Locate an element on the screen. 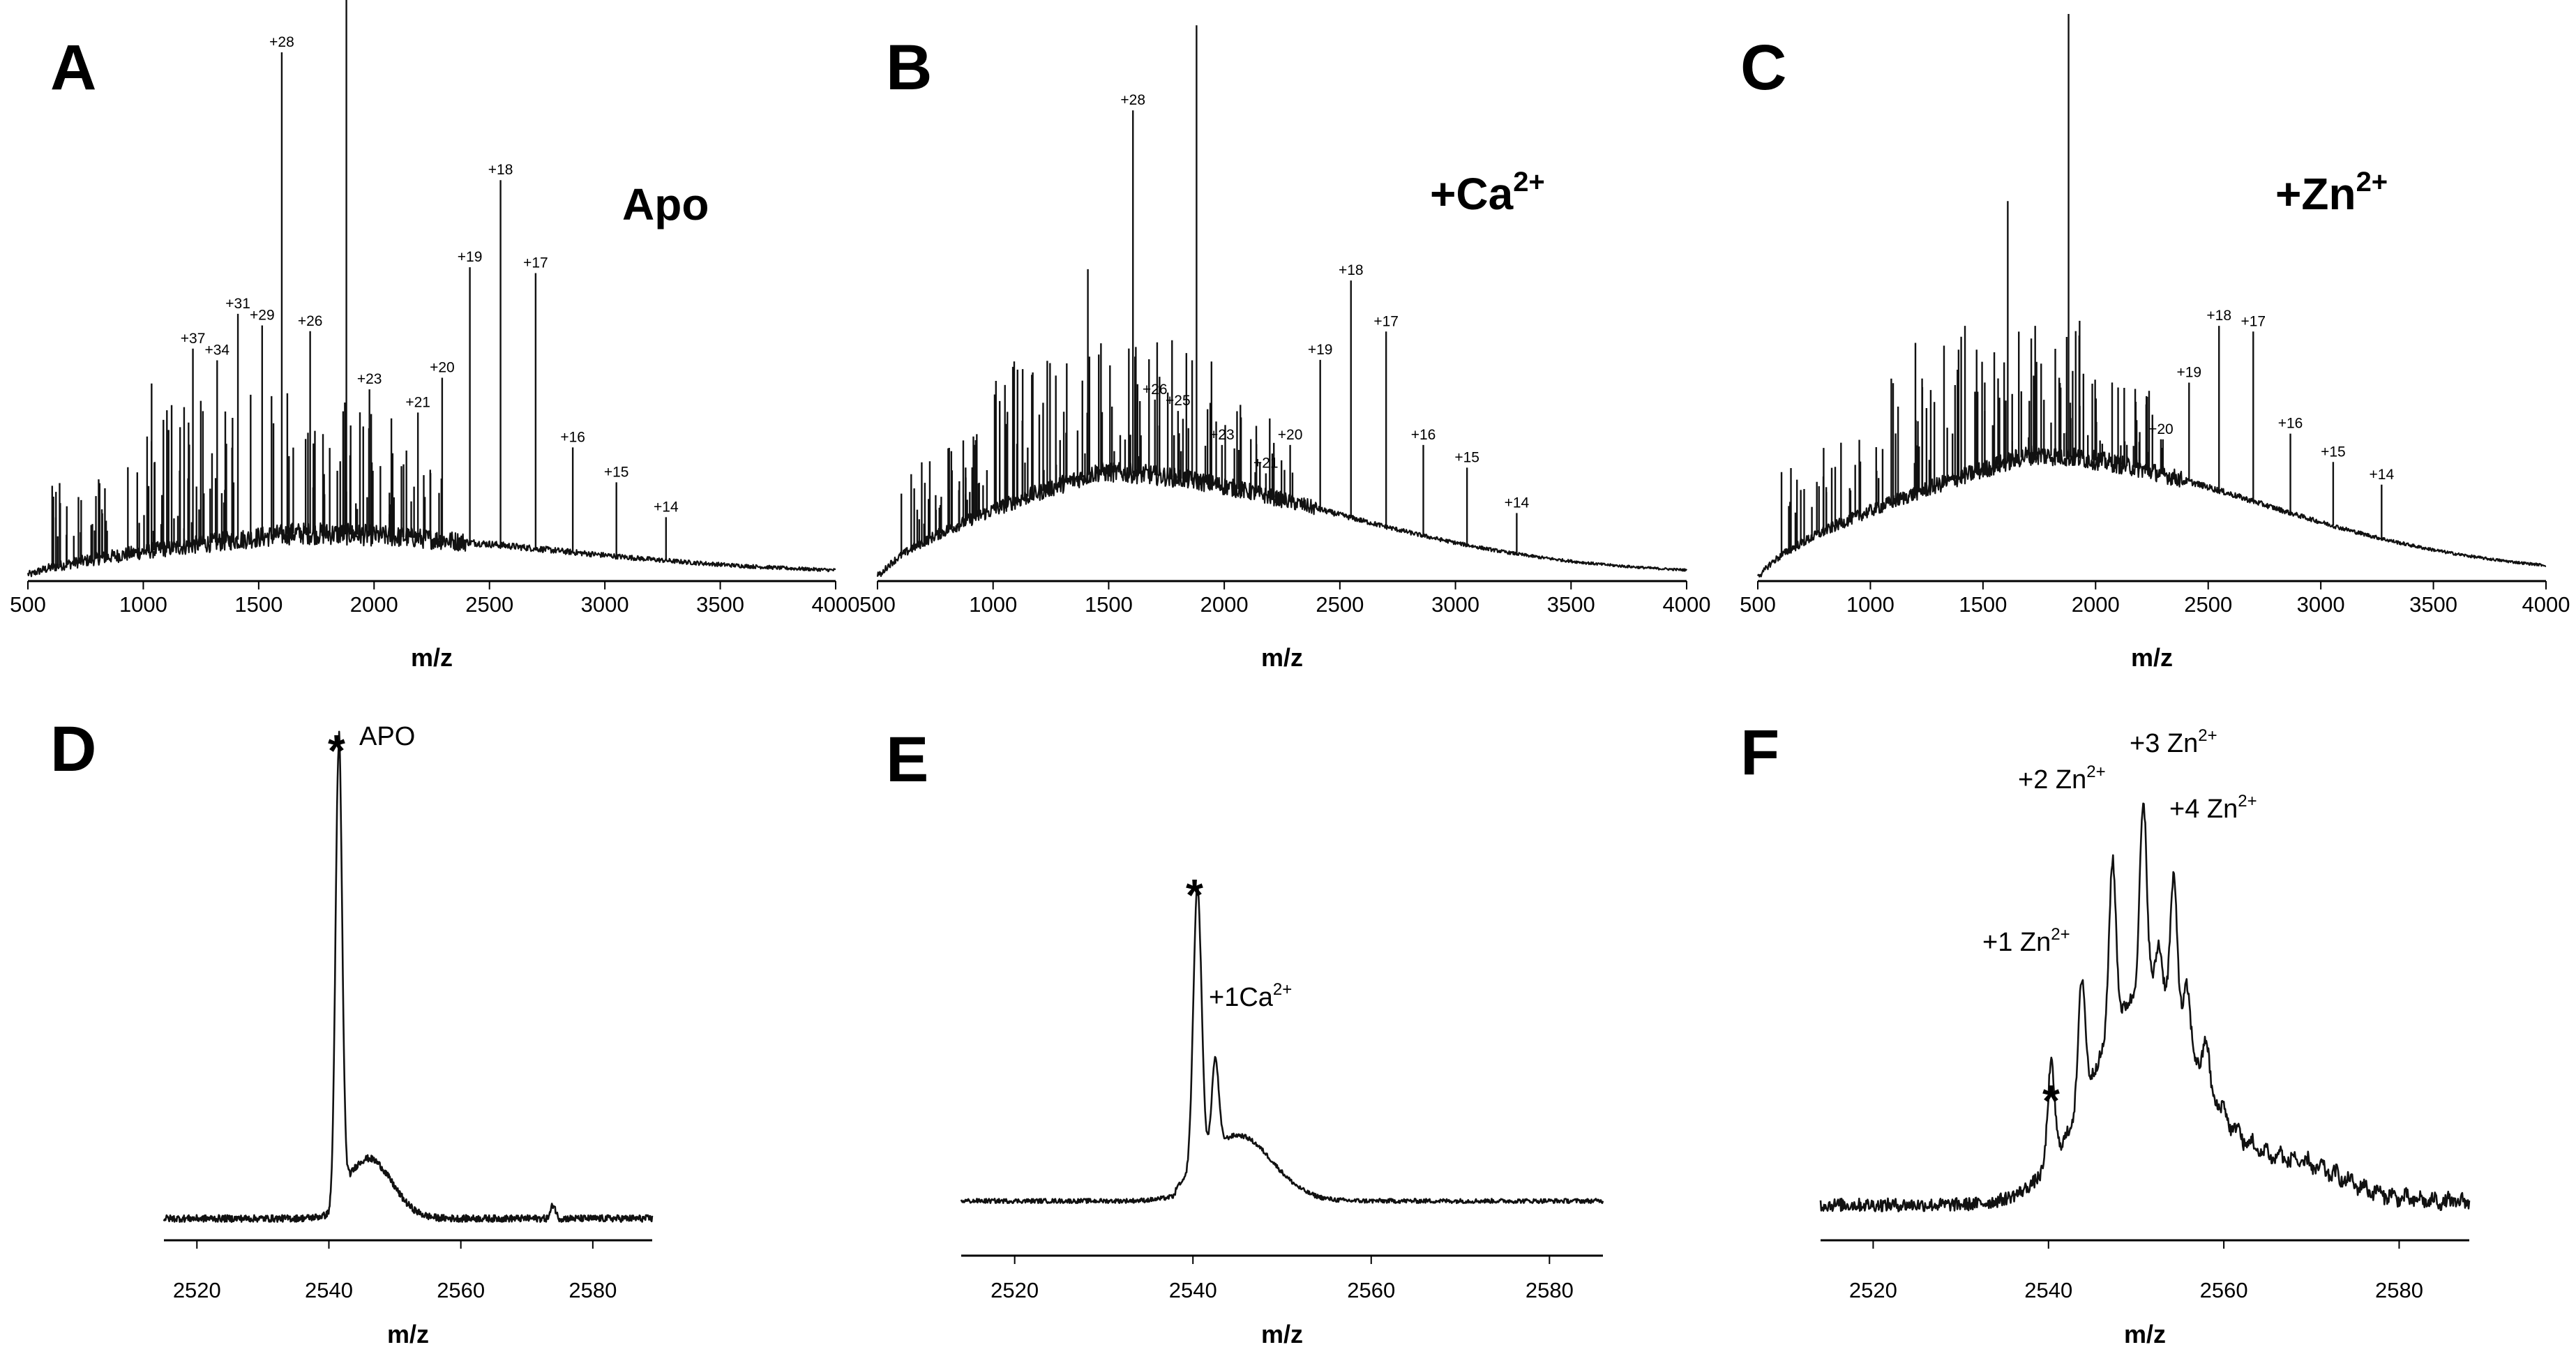 The image size is (2576, 1354). charge-state-label: +28 is located at coordinates (281, 42).